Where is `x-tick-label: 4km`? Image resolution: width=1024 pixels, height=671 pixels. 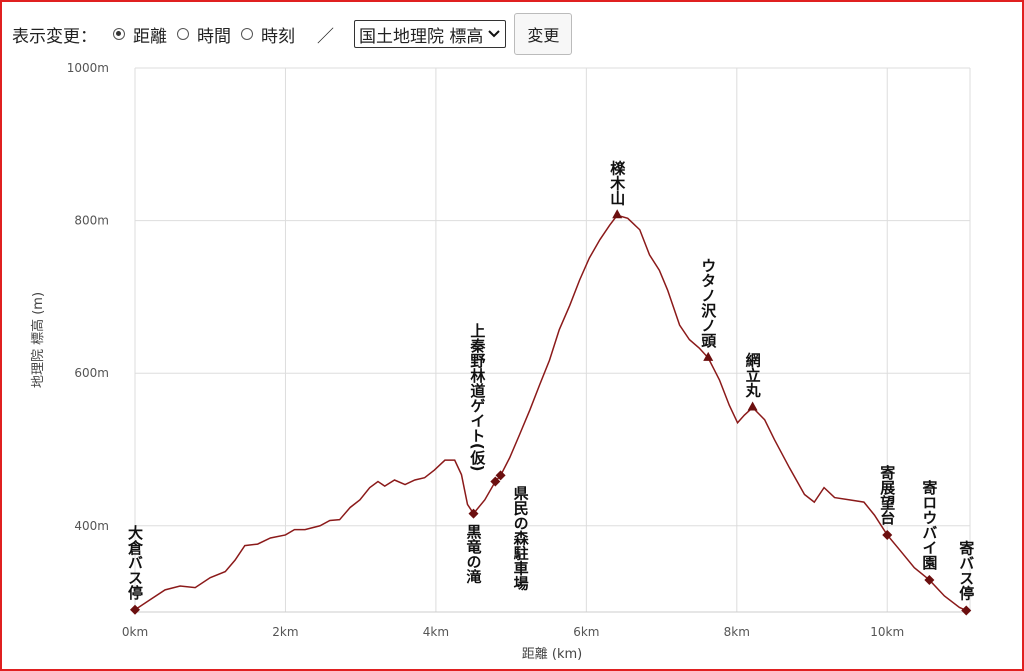 x-tick-label: 4km is located at coordinates (436, 632).